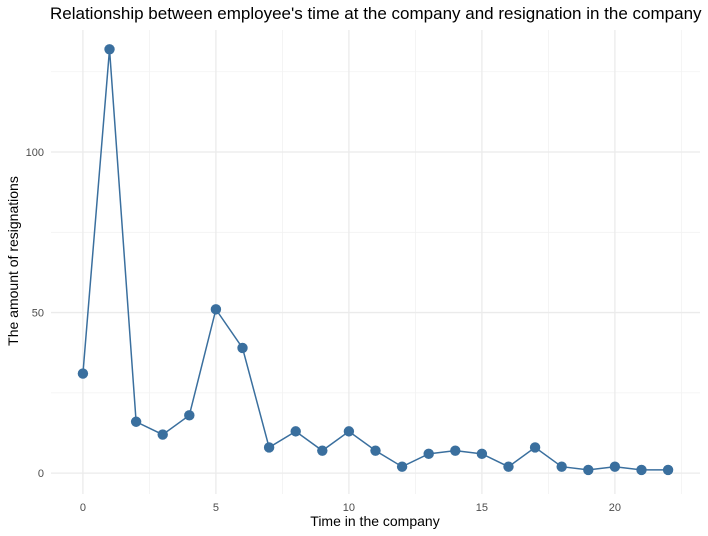  What do you see at coordinates (349, 508) in the screenshot?
I see `x-tick-label: 10` at bounding box center [349, 508].